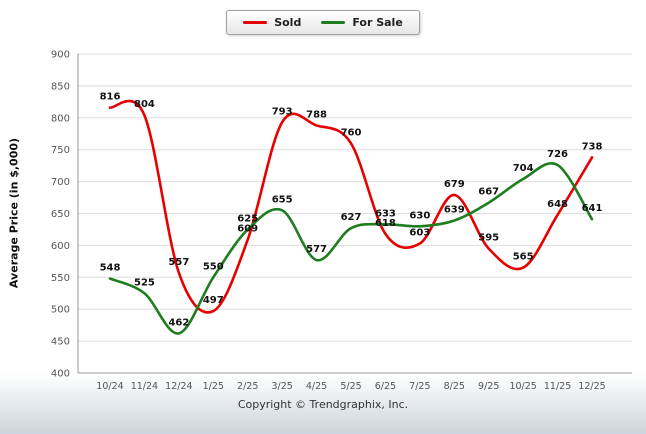 The image size is (646, 434). What do you see at coordinates (557, 204) in the screenshot?
I see `point-label: 648` at bounding box center [557, 204].